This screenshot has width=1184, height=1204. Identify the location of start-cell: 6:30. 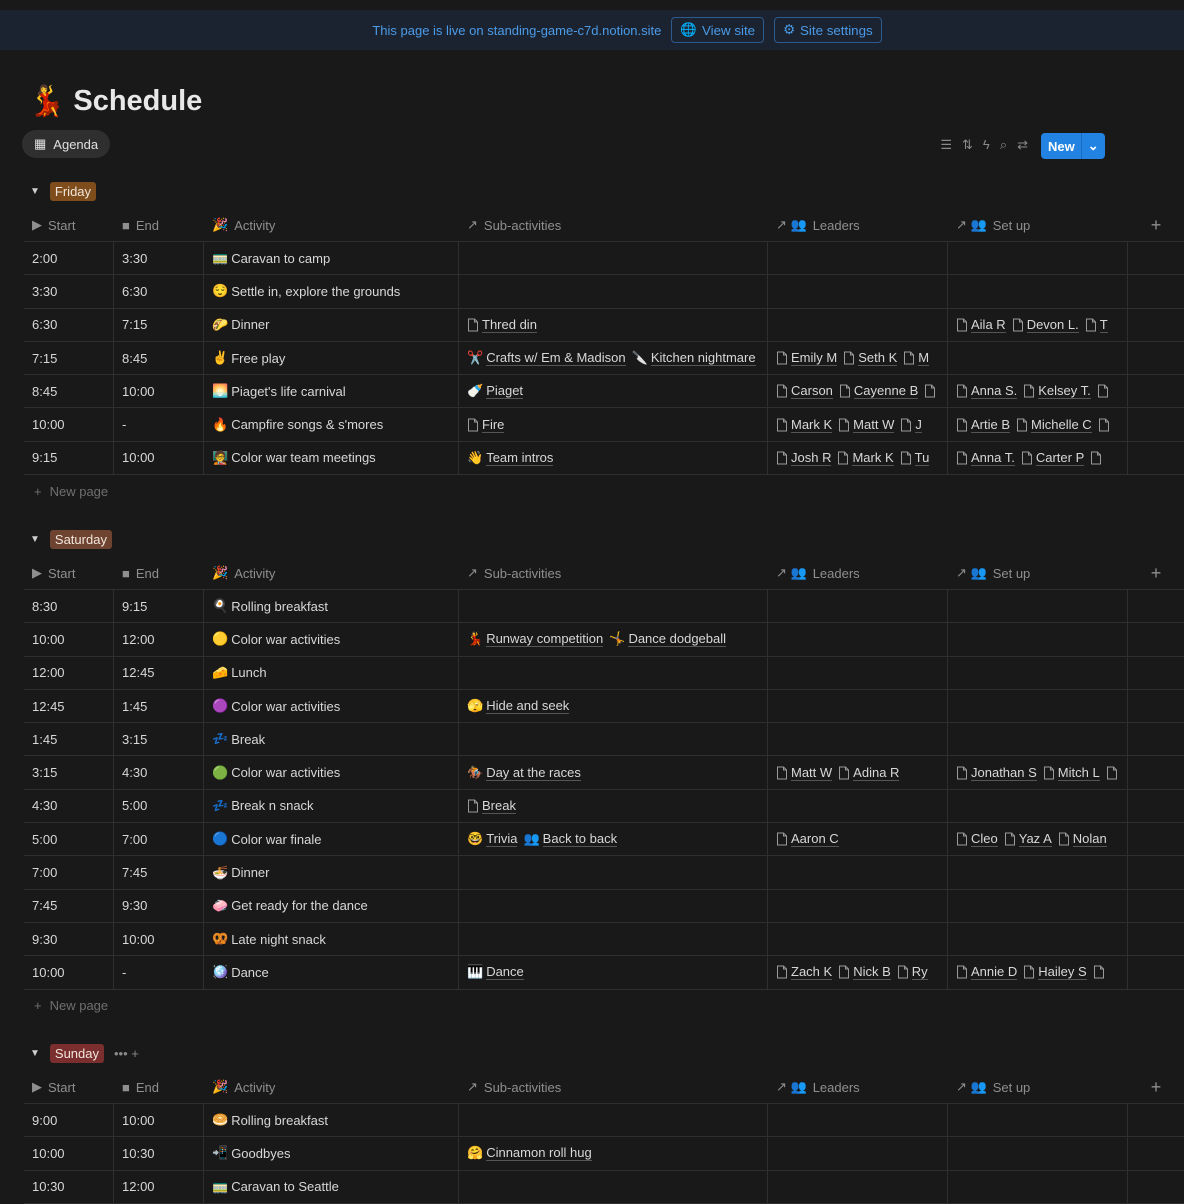
(69, 324).